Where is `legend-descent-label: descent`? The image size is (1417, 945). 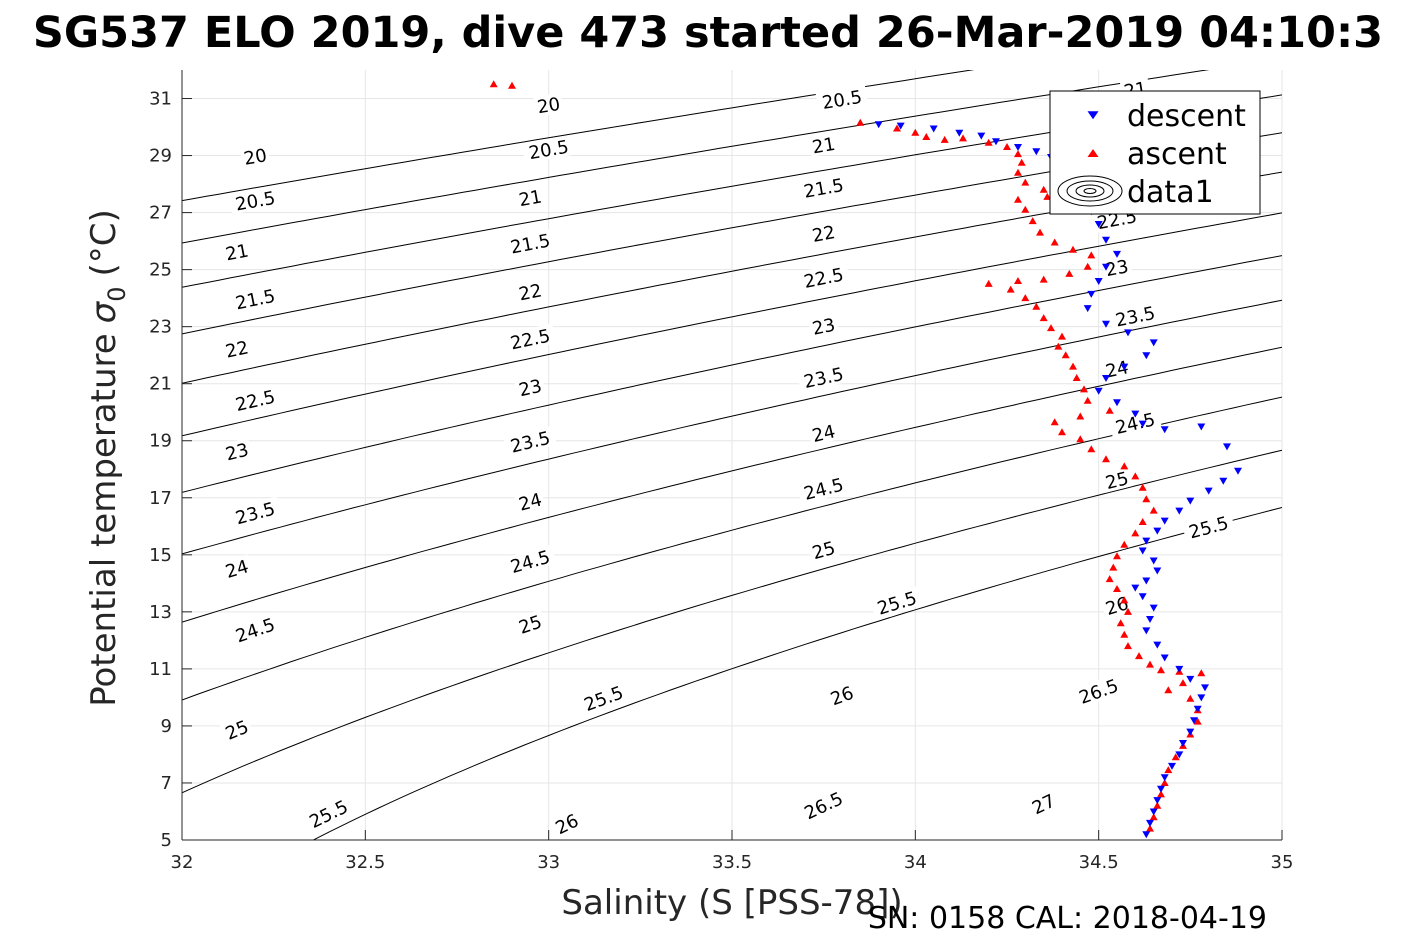 legend-descent-label: descent is located at coordinates (1186, 116).